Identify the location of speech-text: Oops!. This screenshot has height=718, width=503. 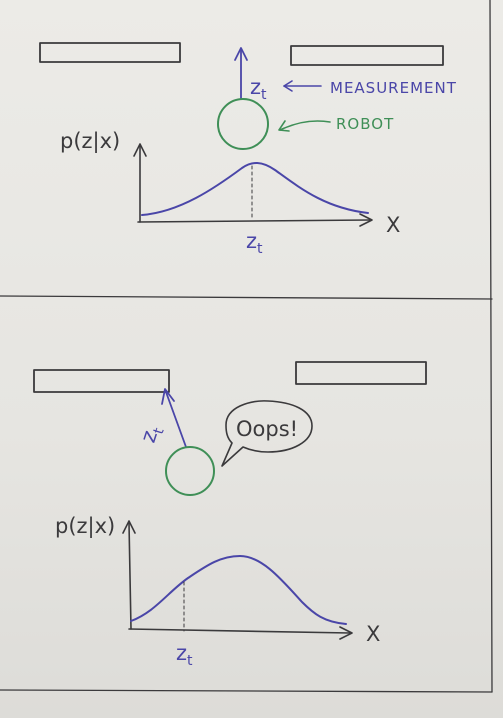
(267, 429).